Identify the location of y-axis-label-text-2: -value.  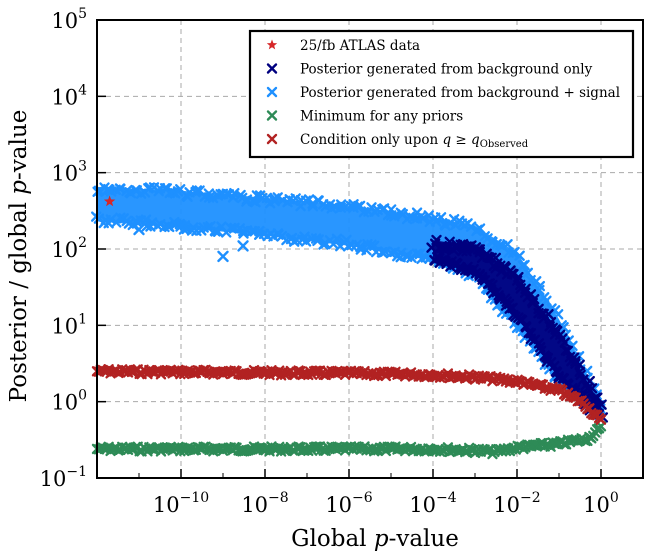
(19, 145).